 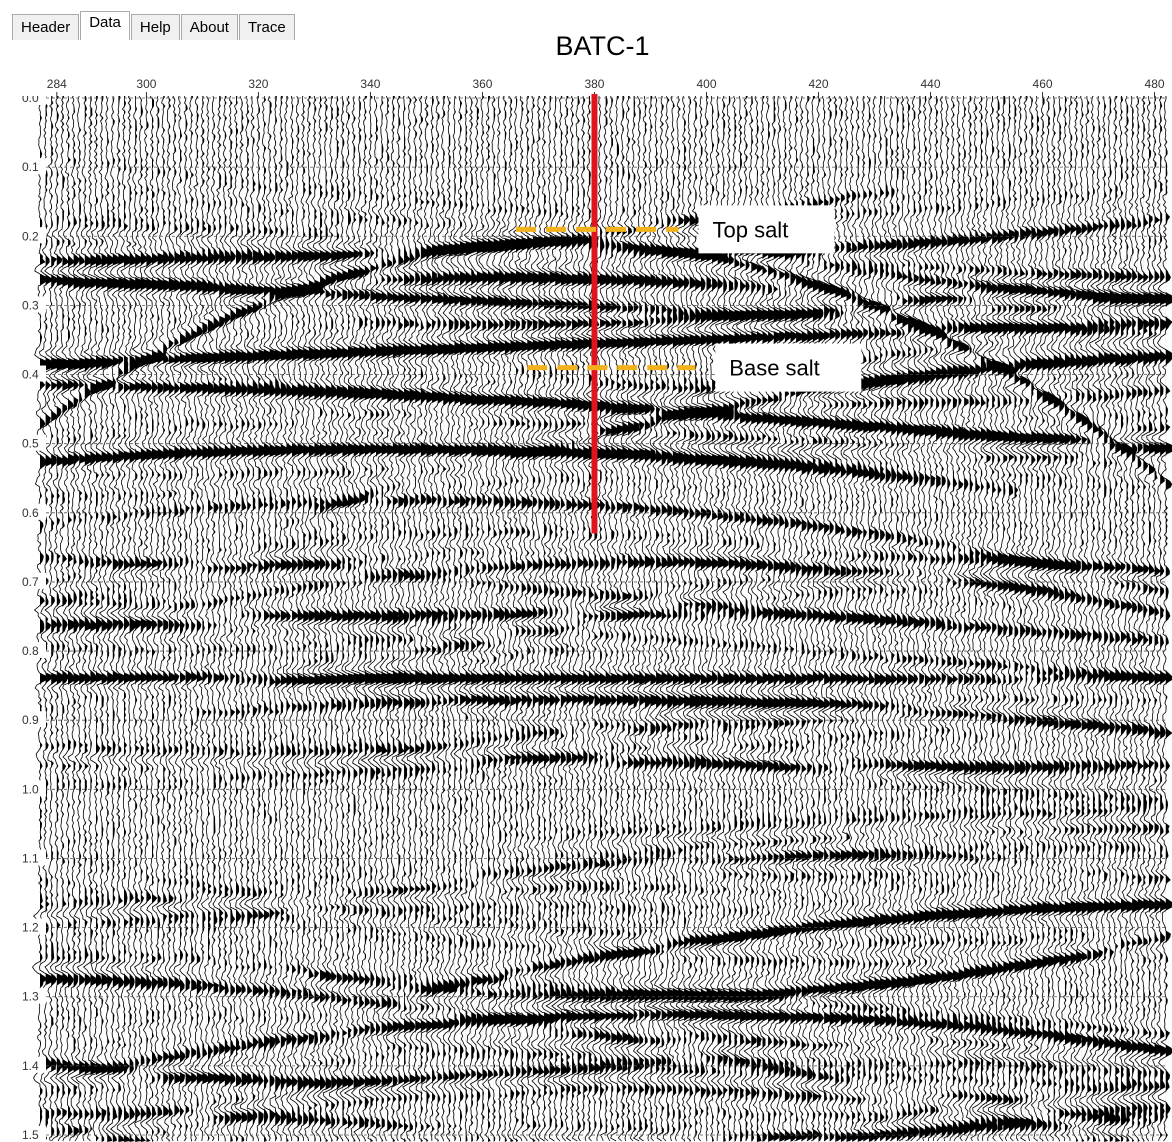 What do you see at coordinates (105, 25) in the screenshot?
I see `tab: Data` at bounding box center [105, 25].